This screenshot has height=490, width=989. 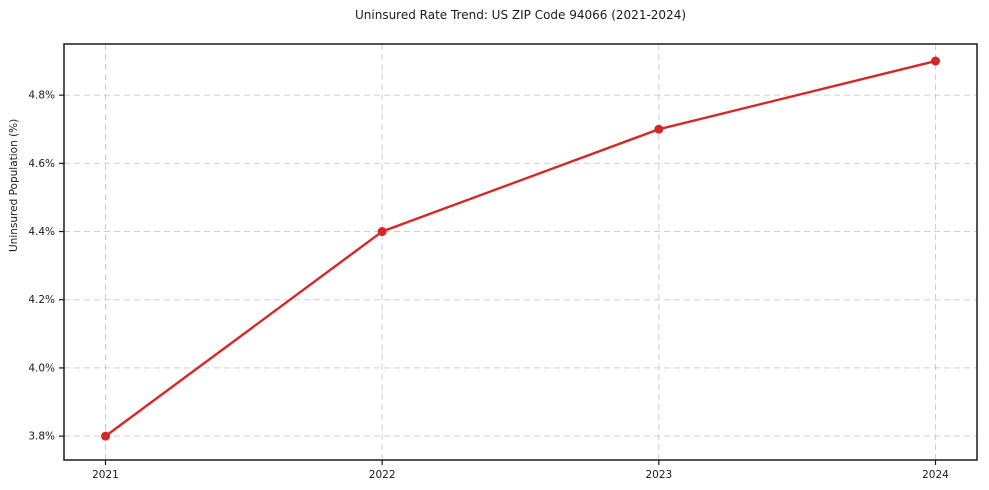 What do you see at coordinates (658, 475) in the screenshot?
I see `x-tick-label: 2023` at bounding box center [658, 475].